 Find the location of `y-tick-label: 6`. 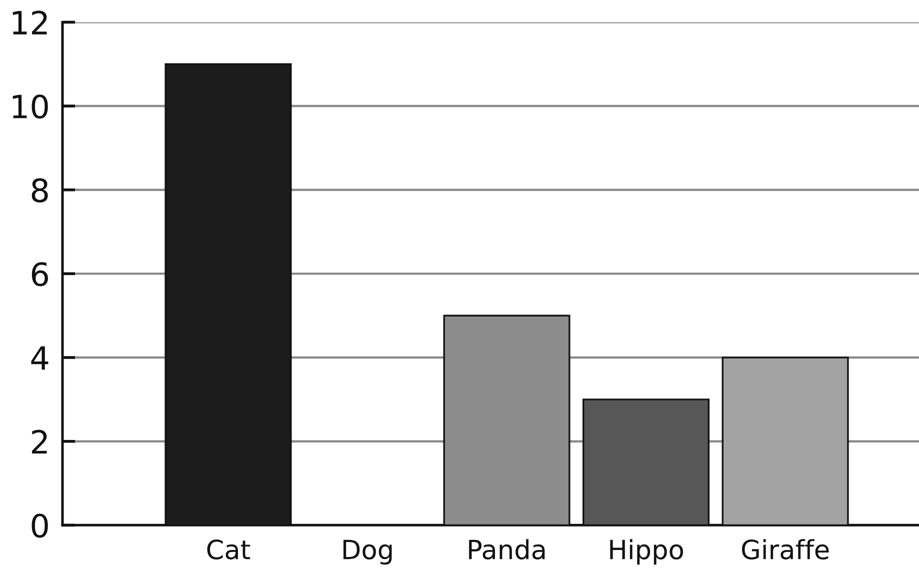

y-tick-label: 6 is located at coordinates (40, 274).